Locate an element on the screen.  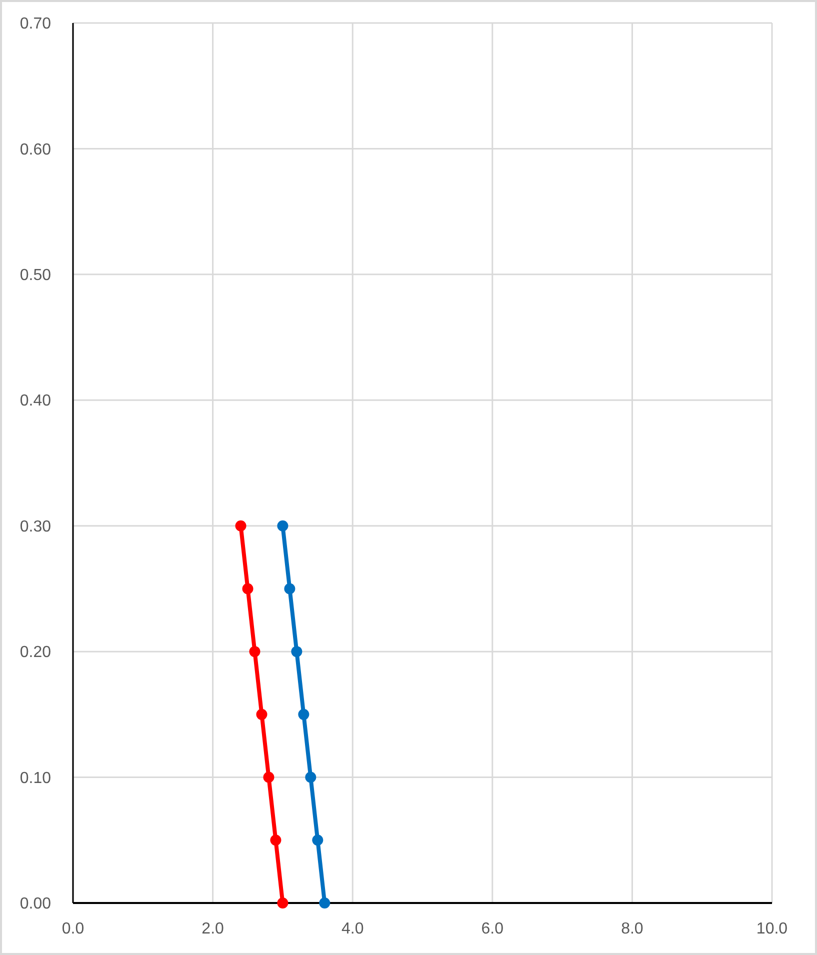
x-tick-label: 6.0 is located at coordinates (492, 929).